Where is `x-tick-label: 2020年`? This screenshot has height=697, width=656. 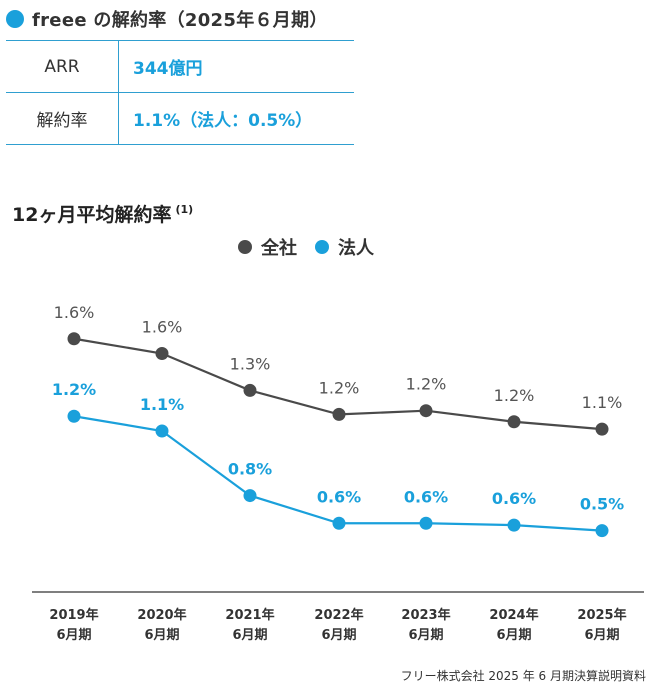
x-tick-label: 2020年 is located at coordinates (161, 615).